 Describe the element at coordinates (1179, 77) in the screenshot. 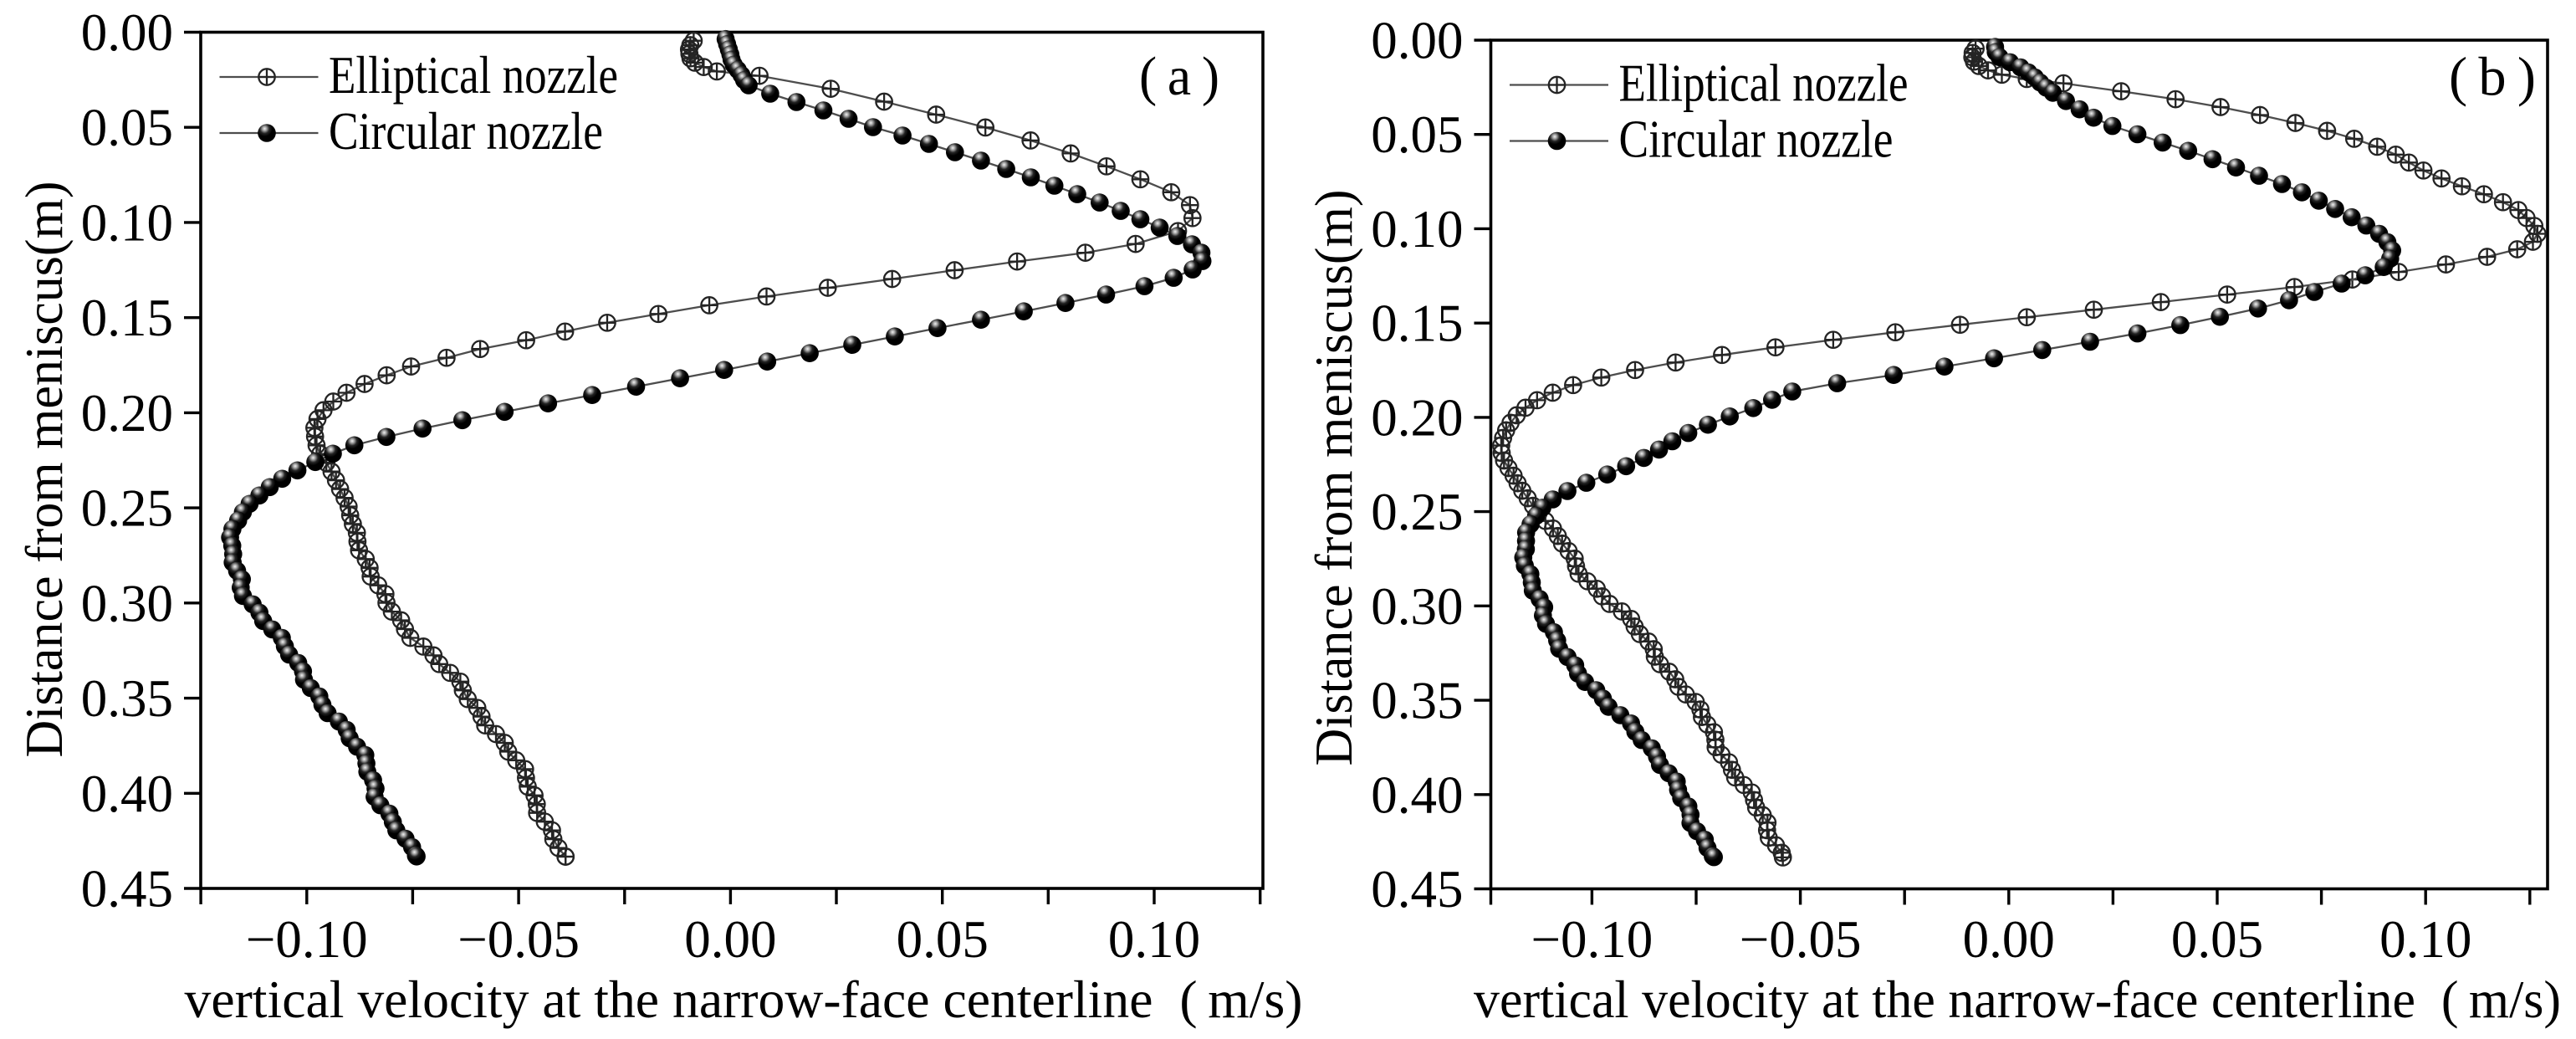

I see `svg-text: ( a )` at that location.